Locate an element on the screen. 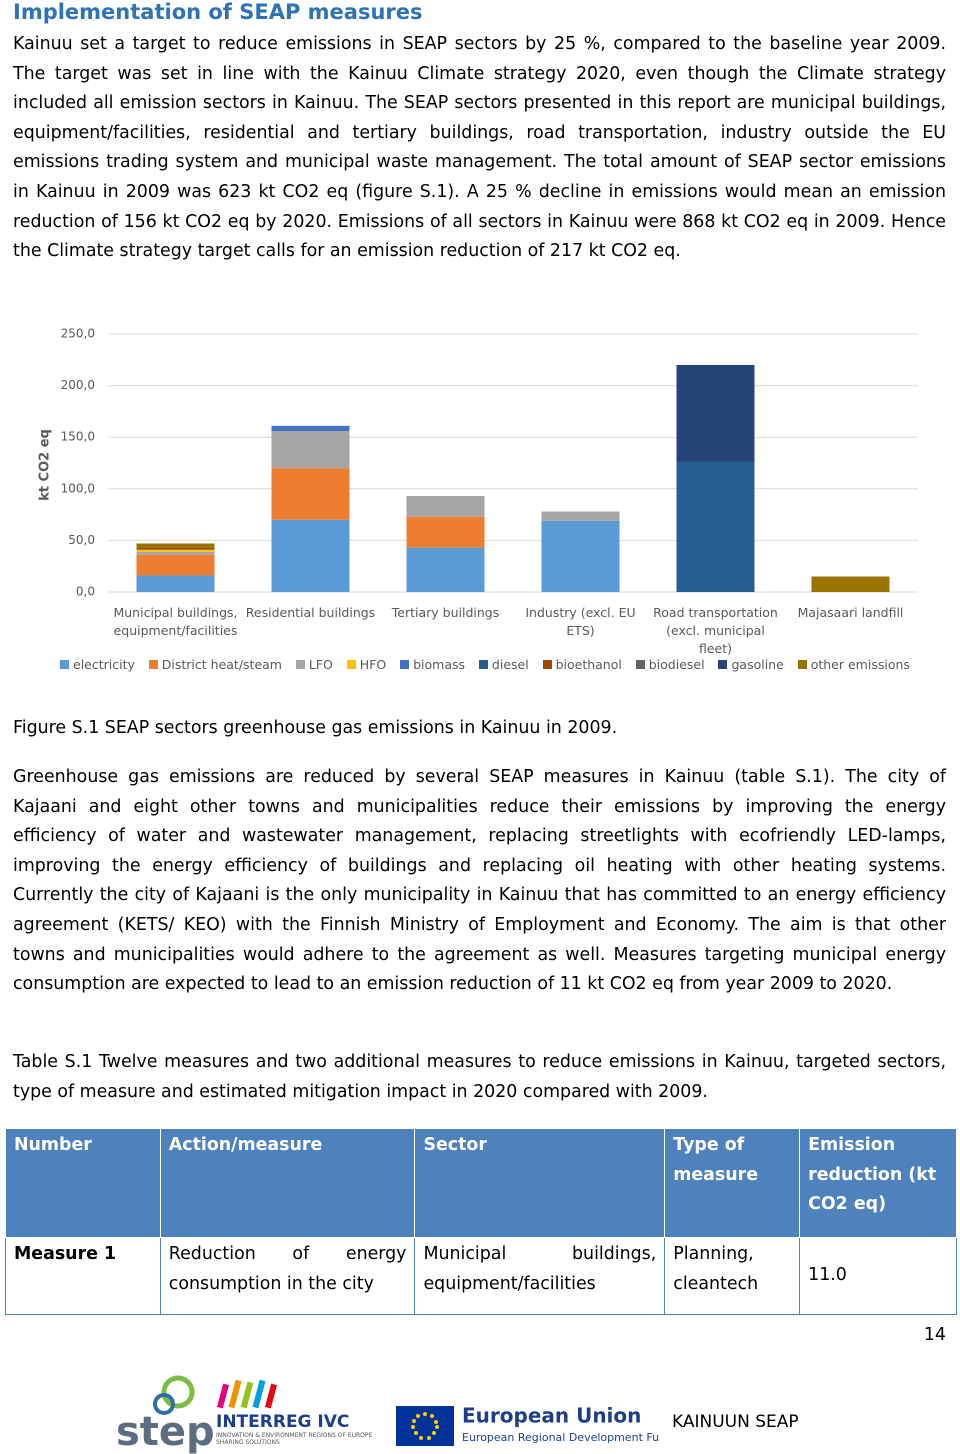  legend-item: LFO is located at coordinates (314, 664).